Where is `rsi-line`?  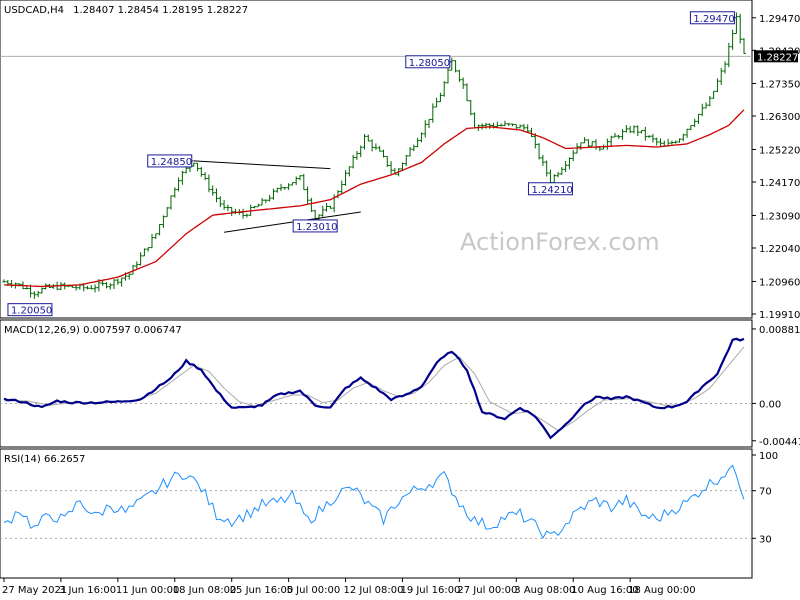 rsi-line is located at coordinates (374, 502).